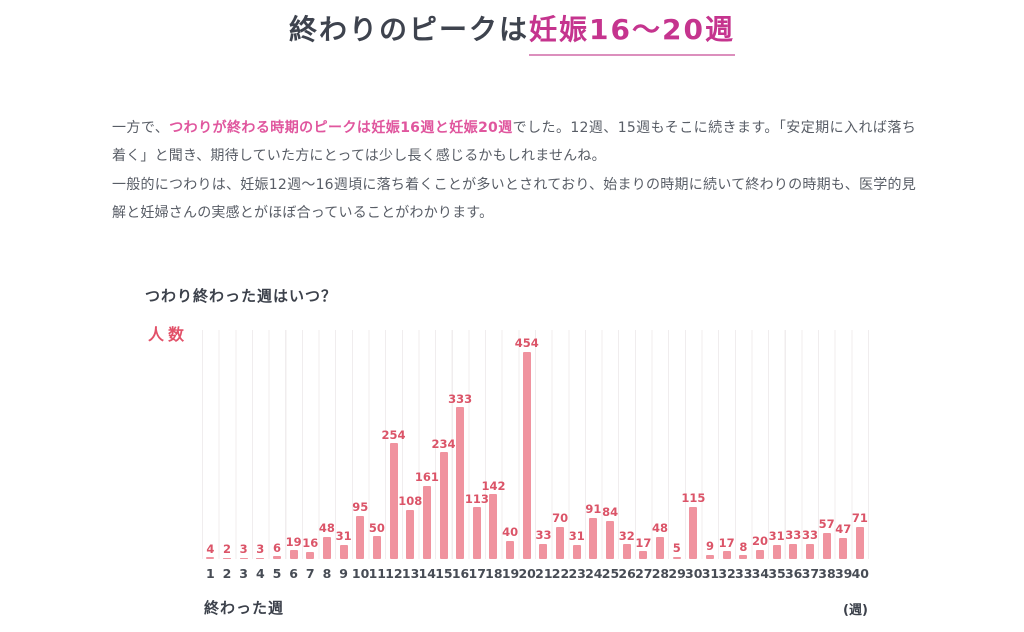  What do you see at coordinates (377, 444) in the screenshot?
I see `chart-bar-slot: 50` at bounding box center [377, 444].